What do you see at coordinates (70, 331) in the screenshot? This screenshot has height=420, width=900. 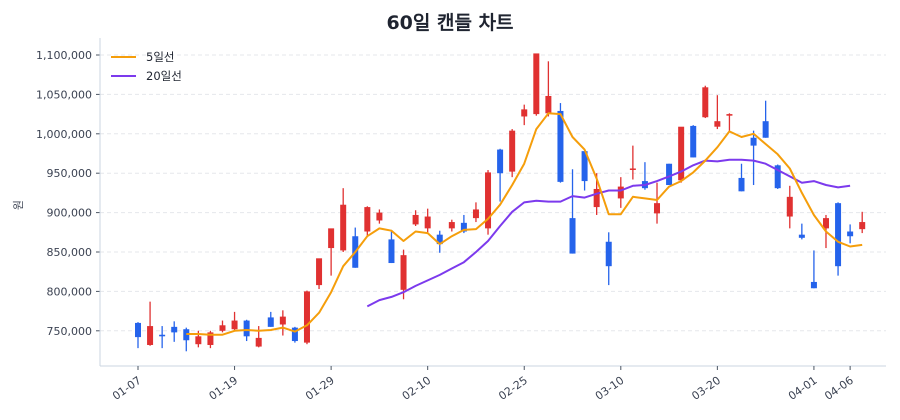 I see `y-tick-label: 750,000` at bounding box center [70, 331].